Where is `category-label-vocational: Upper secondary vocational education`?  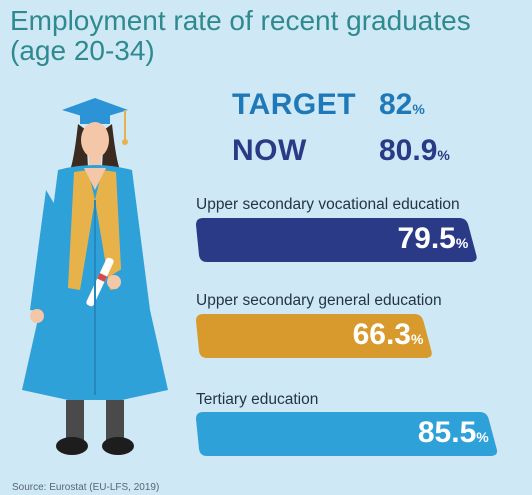
category-label-vocational: Upper secondary vocational education is located at coordinates (328, 204).